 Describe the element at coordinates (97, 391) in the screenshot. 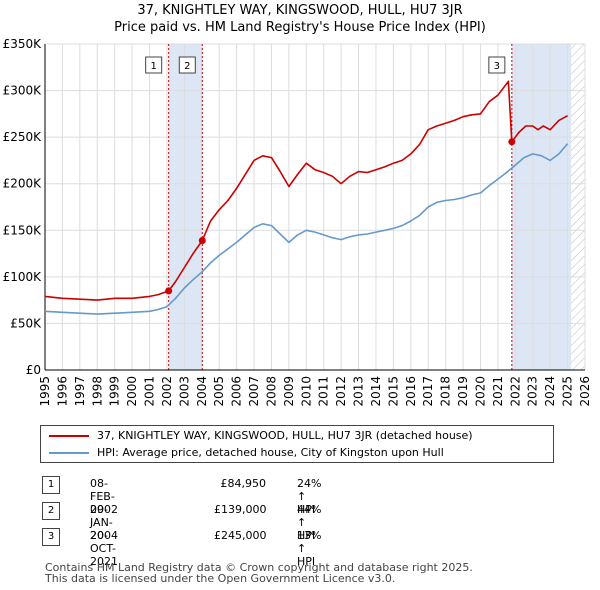

I see `x-tick-label: 1998` at that location.